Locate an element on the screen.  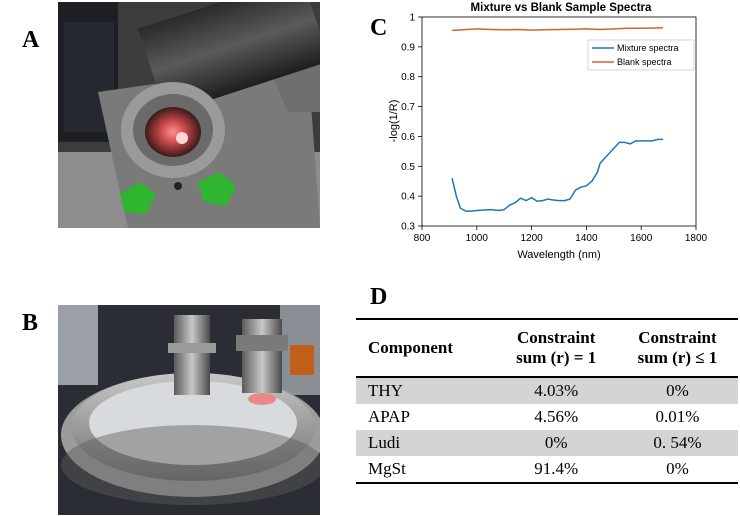
header-constraint-eq: Constraint sum (r) = 1 is located at coordinates (556, 347).